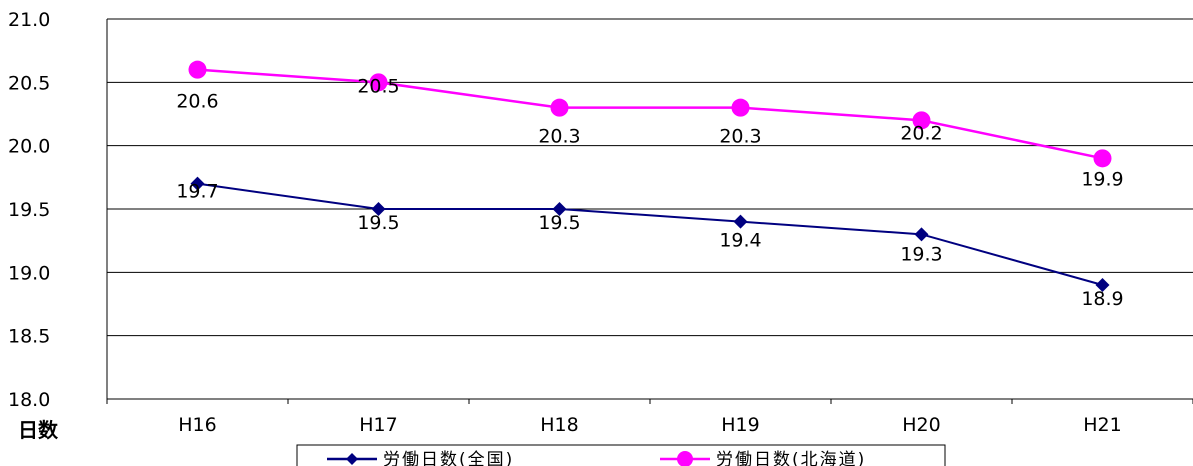 The width and height of the screenshot is (1193, 466). I want to click on x-tick-label: H17, so click(378, 425).